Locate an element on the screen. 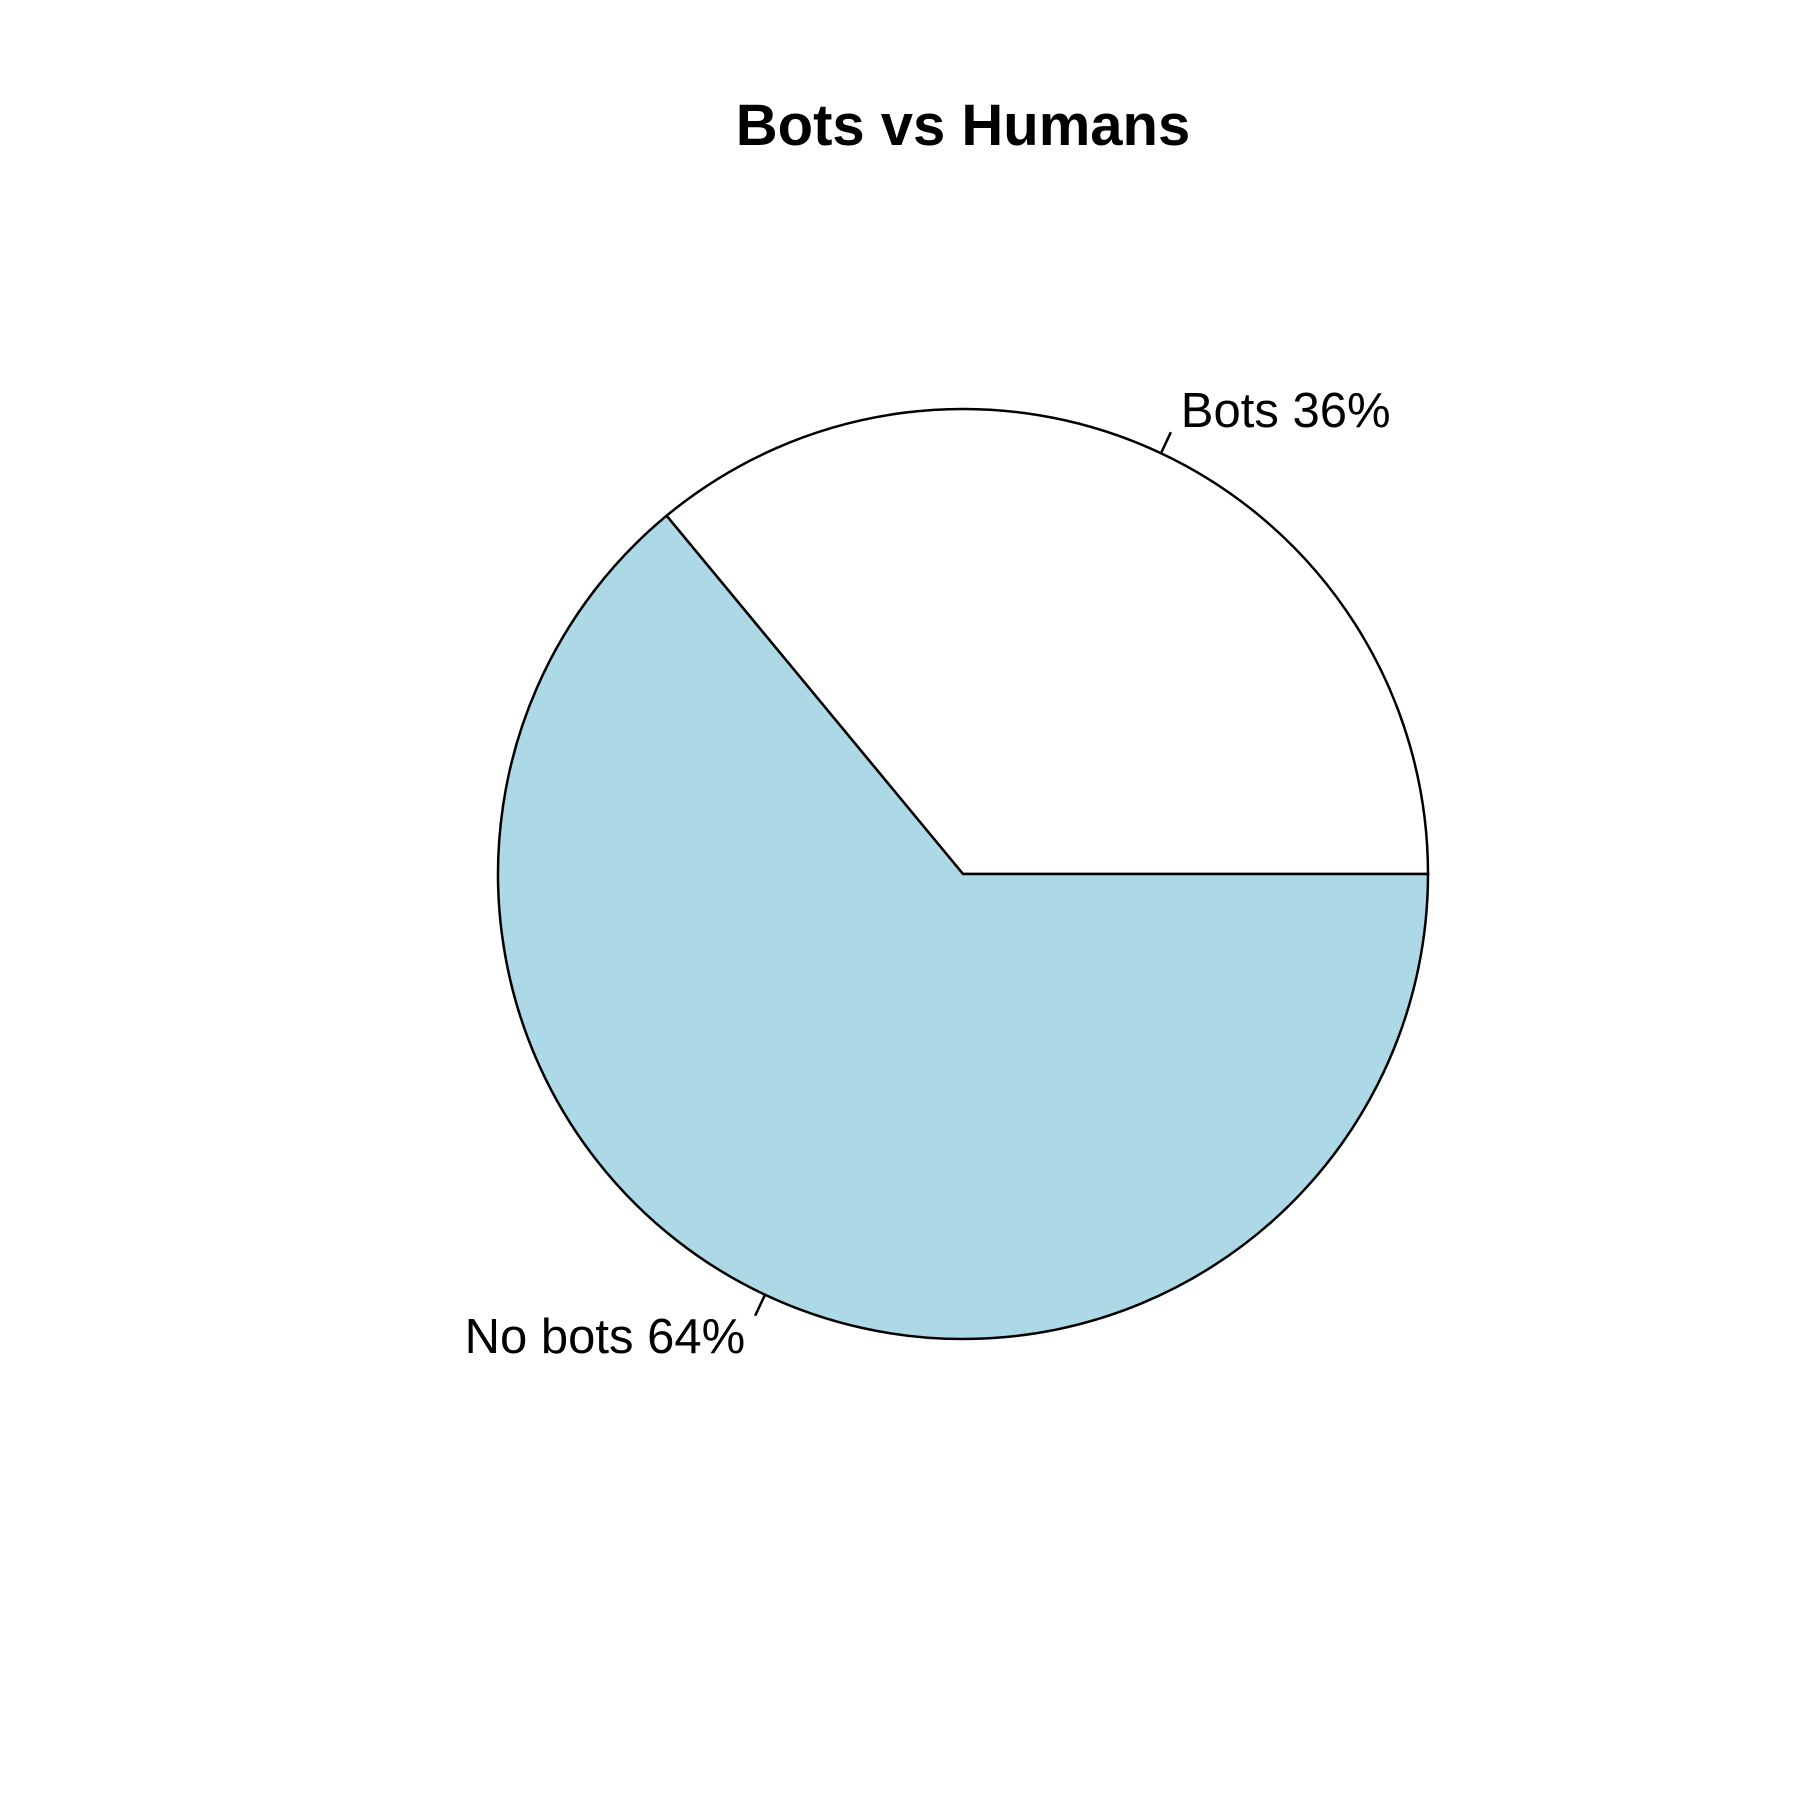  pie-slice-label-1: No bots 64% is located at coordinates (605, 1337).